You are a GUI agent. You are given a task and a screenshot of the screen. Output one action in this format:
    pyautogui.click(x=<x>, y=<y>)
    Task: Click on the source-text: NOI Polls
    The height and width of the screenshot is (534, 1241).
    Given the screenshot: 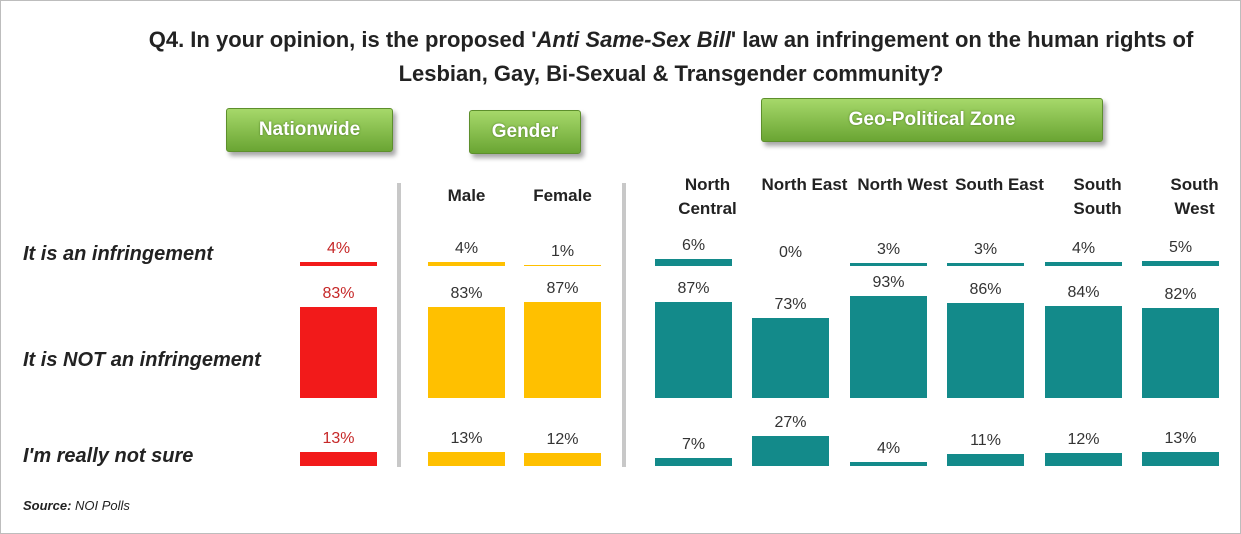 What is the action you would take?
    pyautogui.click(x=102, y=505)
    